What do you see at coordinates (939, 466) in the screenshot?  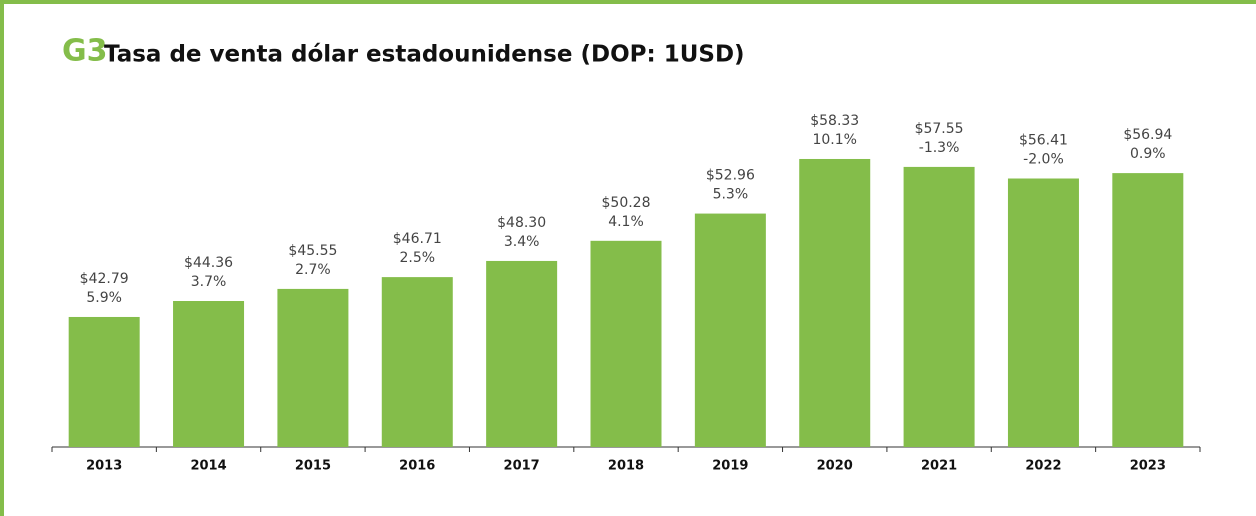 I see `x-tick-label: 2021` at bounding box center [939, 466].